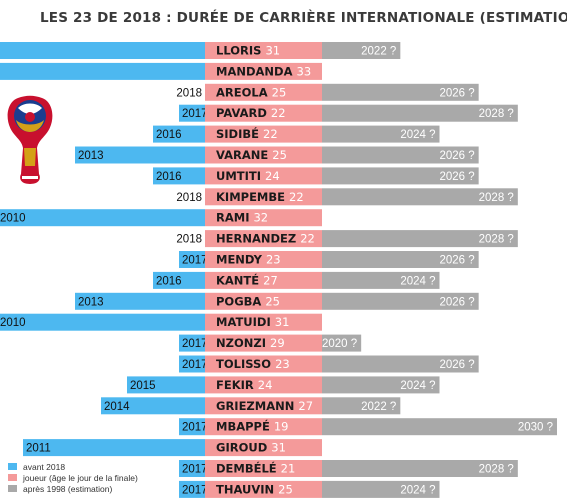 The image size is (567, 504). I want to click on player-bar-griezmann, so click(263, 406).